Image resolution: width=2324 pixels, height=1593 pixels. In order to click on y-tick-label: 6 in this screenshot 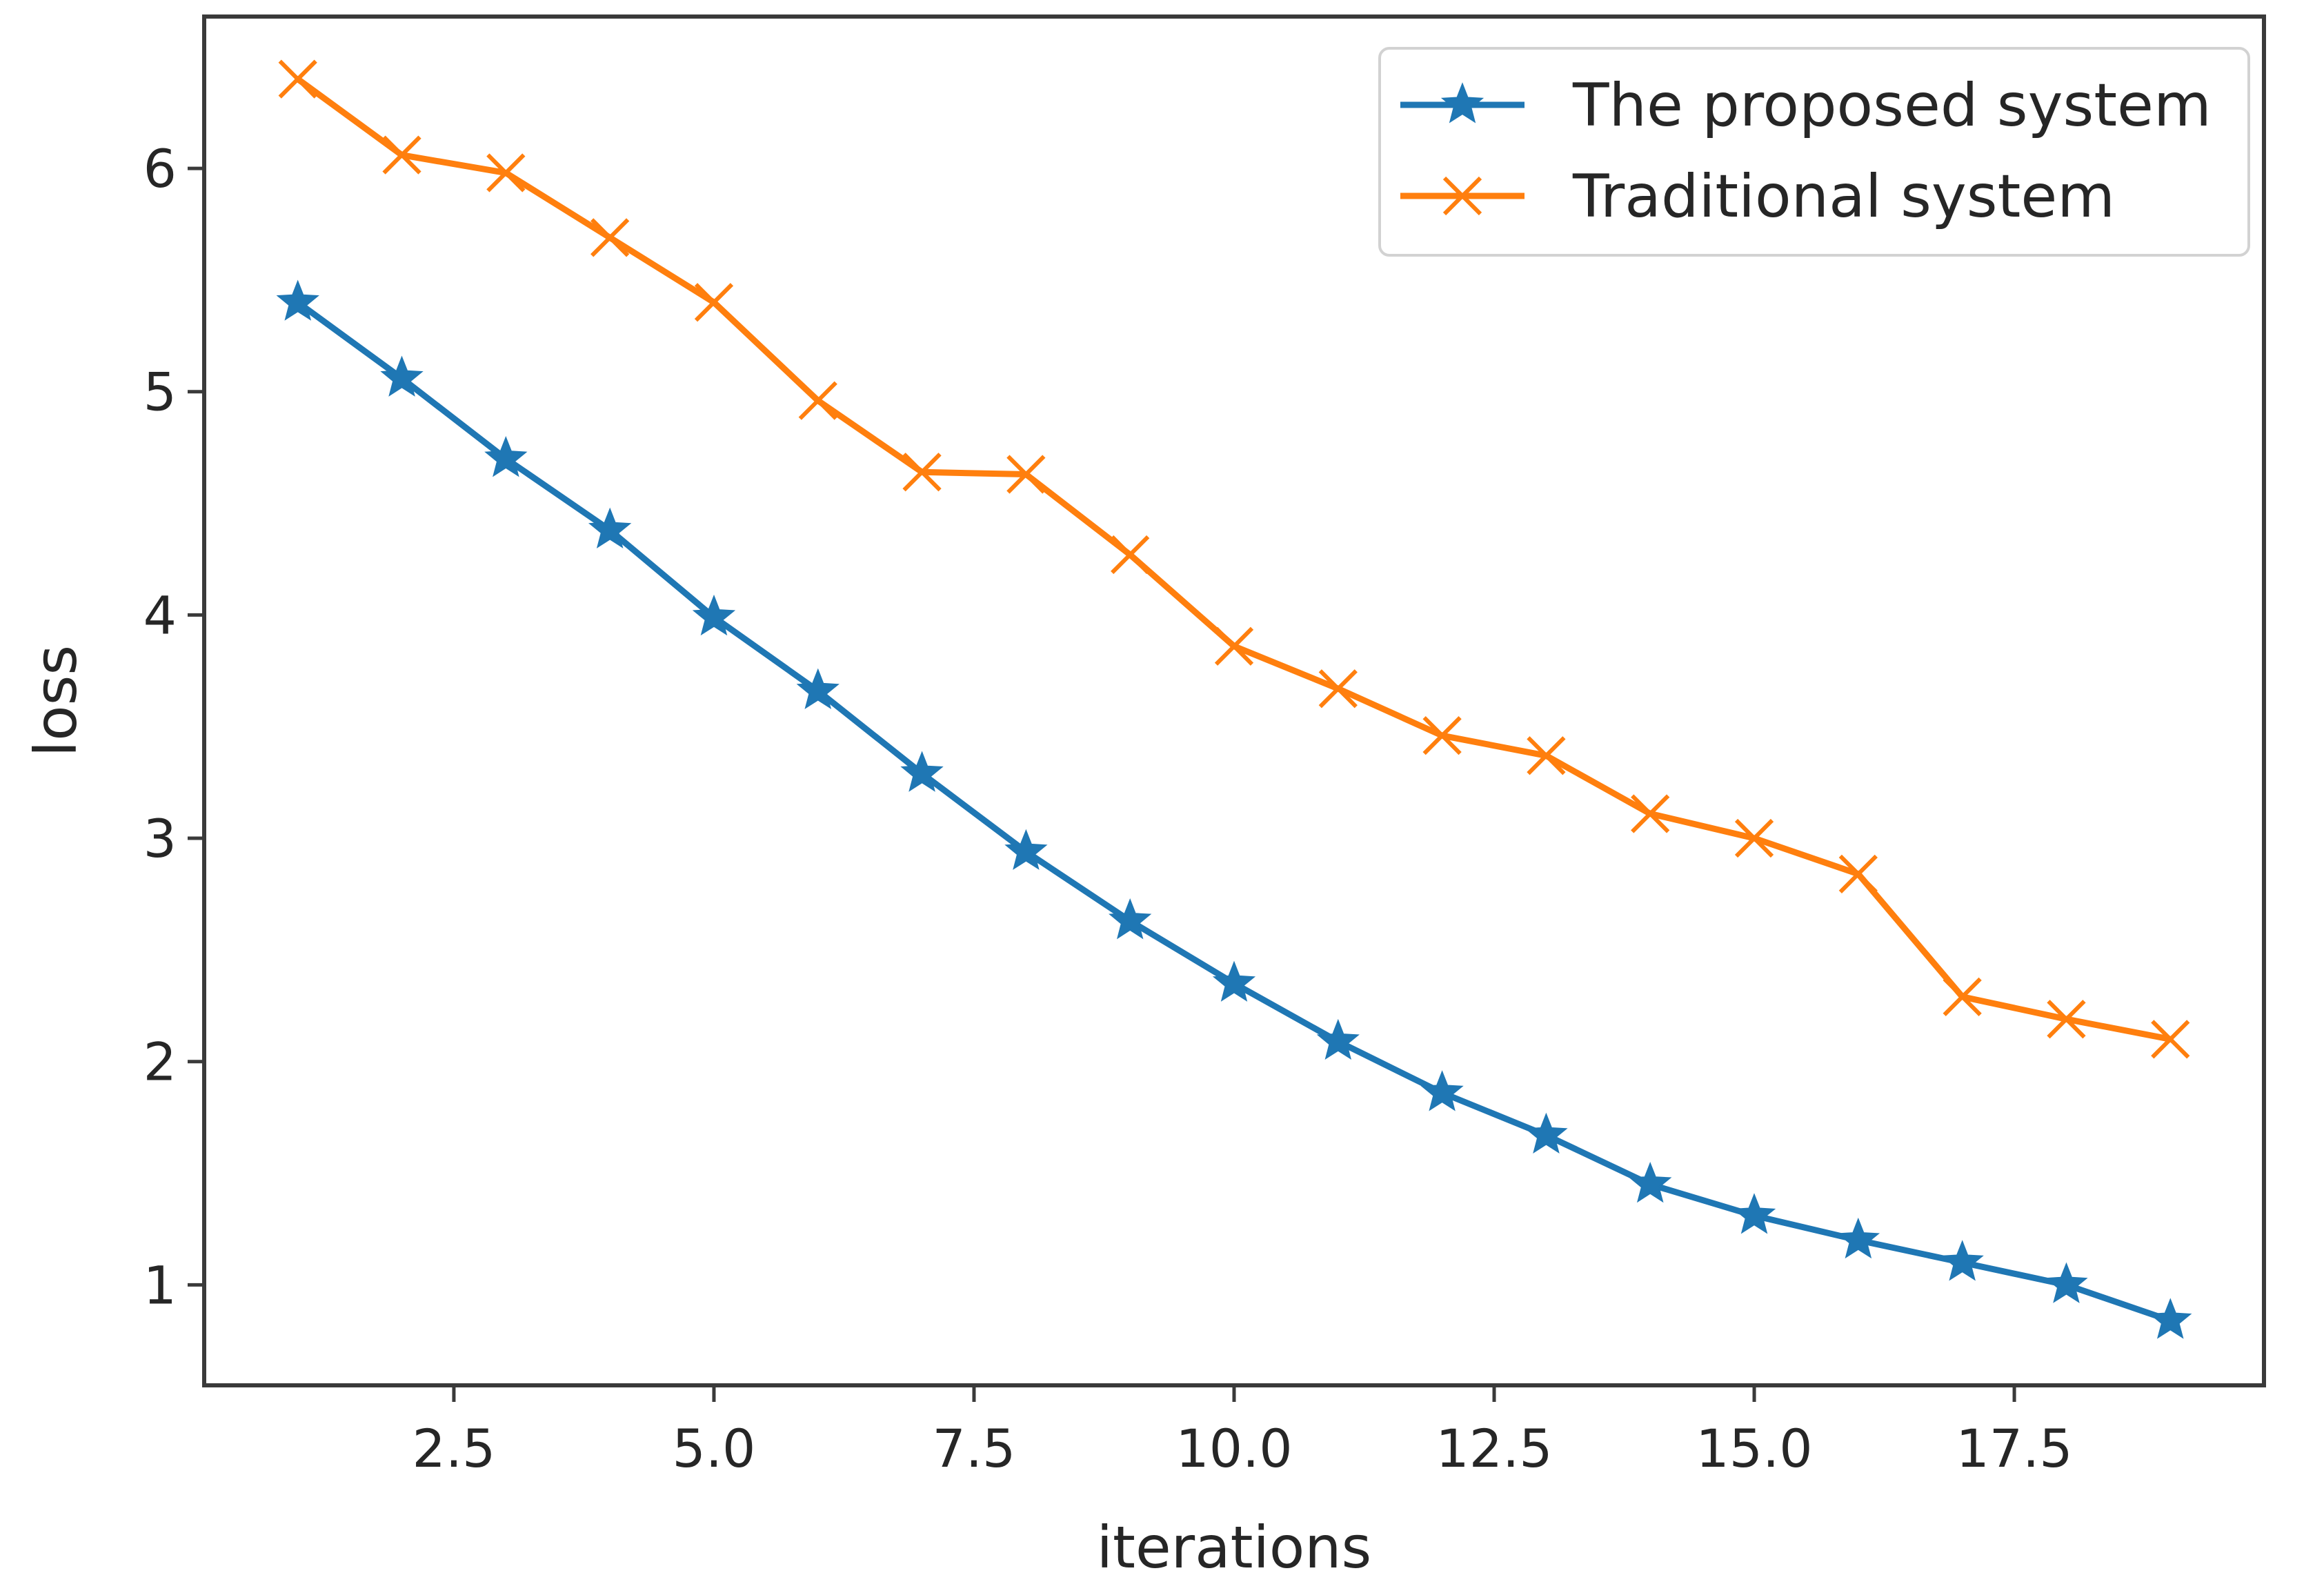, I will do `click(160, 168)`.